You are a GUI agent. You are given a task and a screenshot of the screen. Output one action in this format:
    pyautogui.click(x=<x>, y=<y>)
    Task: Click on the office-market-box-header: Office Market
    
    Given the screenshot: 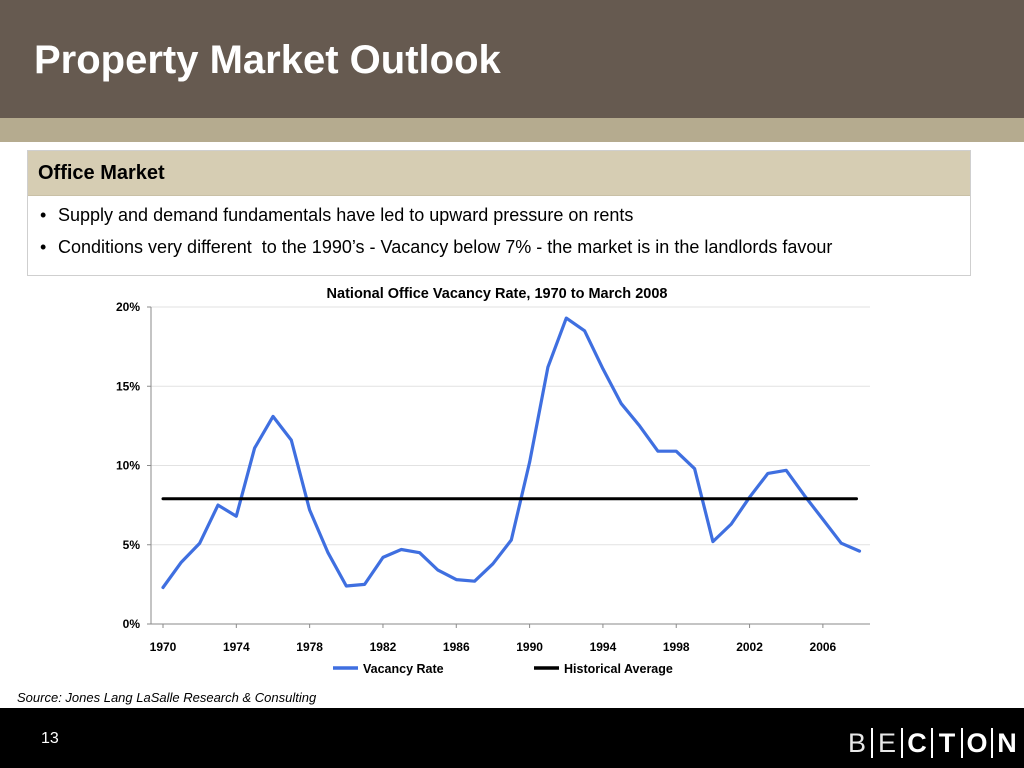 What is the action you would take?
    pyautogui.click(x=499, y=173)
    